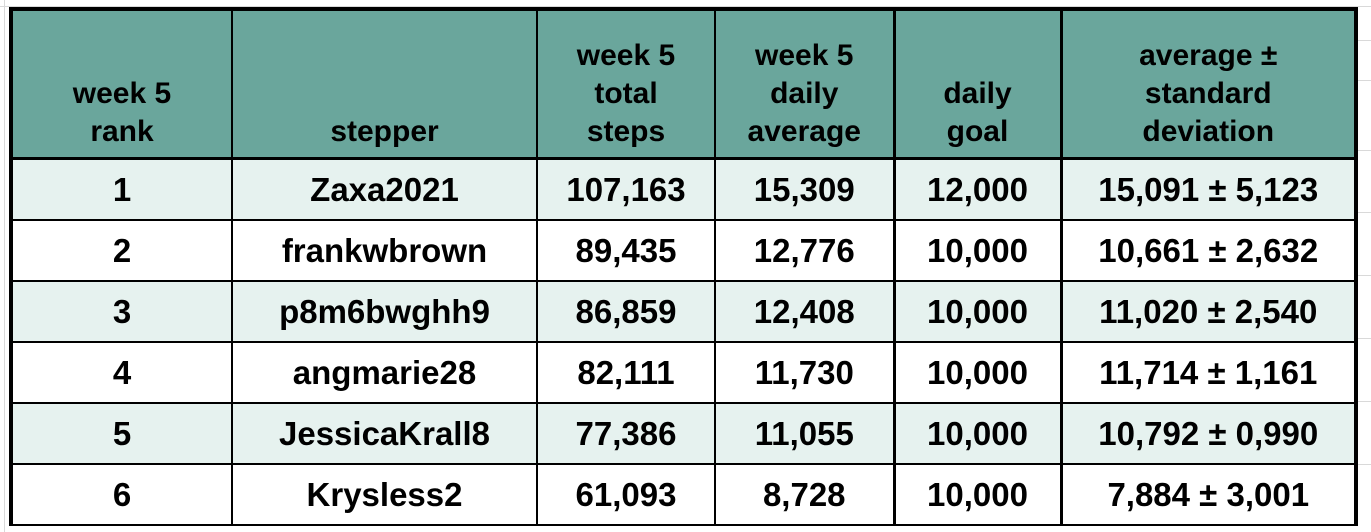 The height and width of the screenshot is (532, 1371). What do you see at coordinates (384, 494) in the screenshot?
I see `stepper-cell: Krysless2` at bounding box center [384, 494].